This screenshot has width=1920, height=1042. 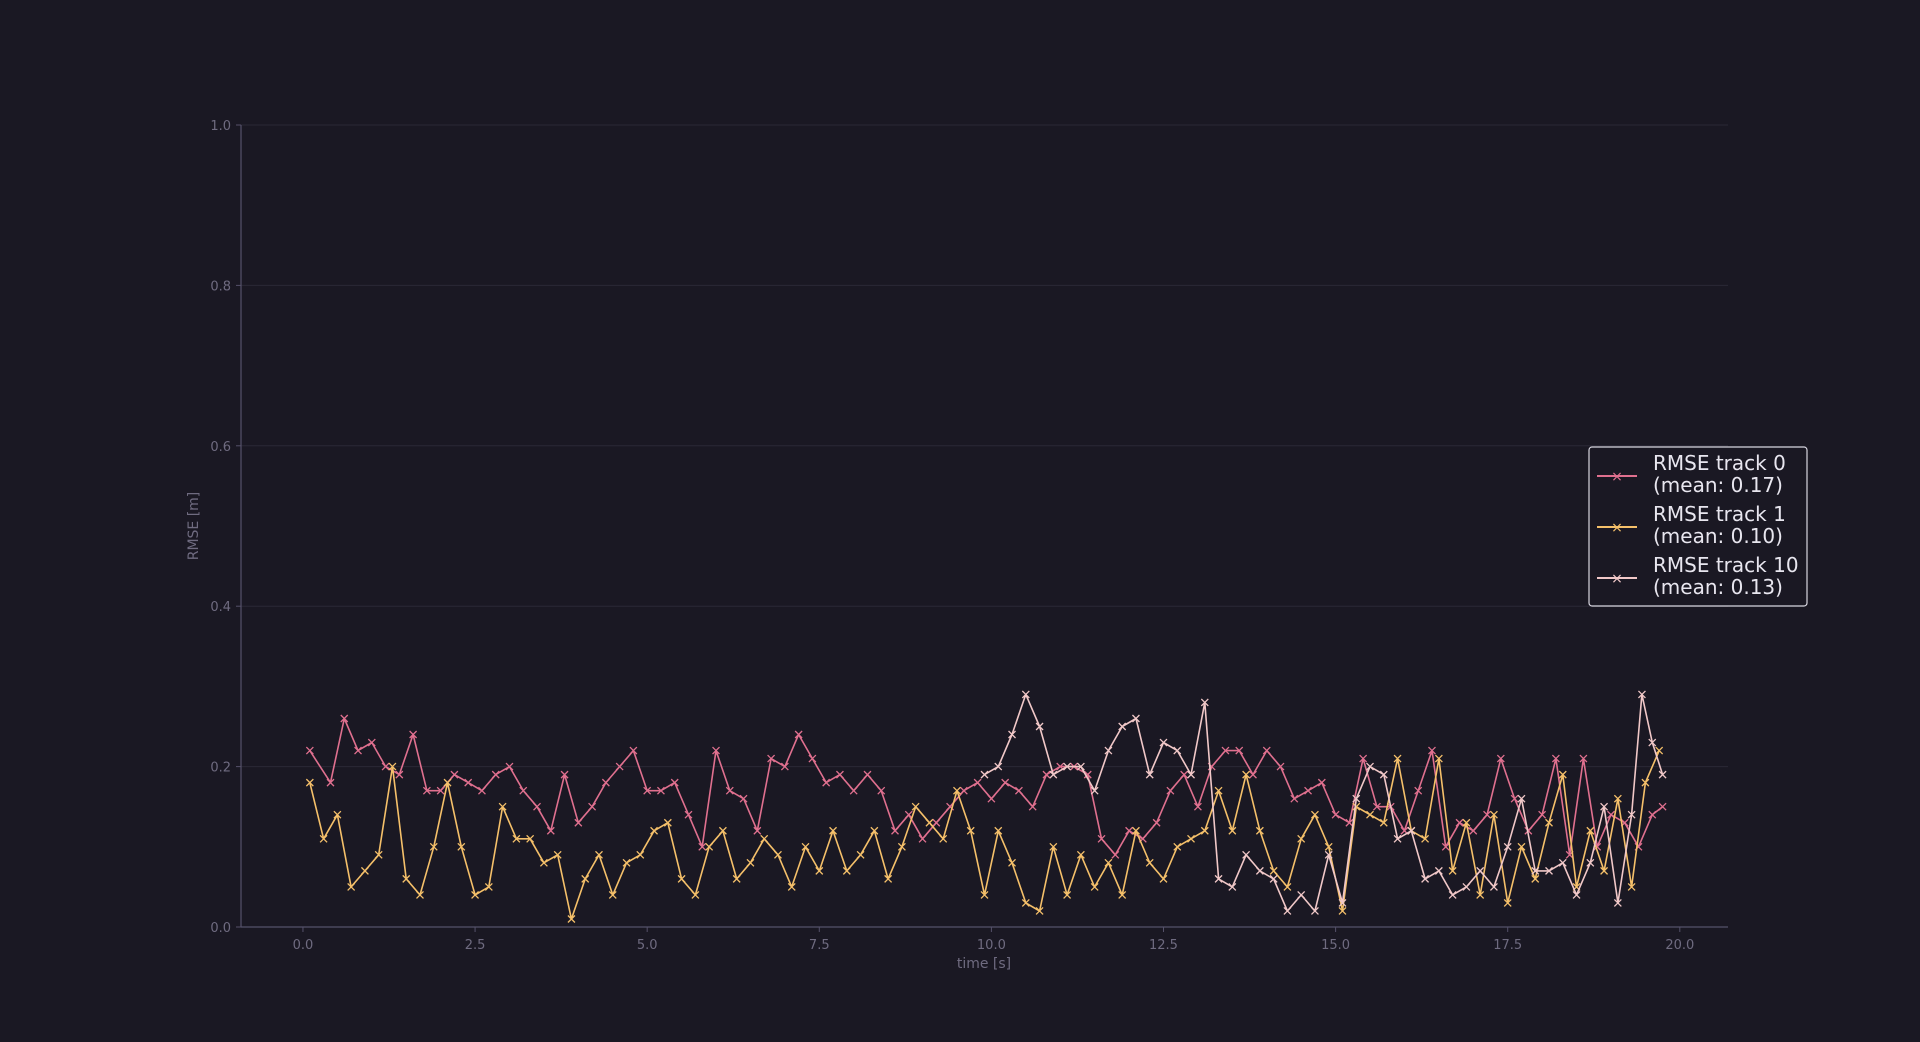 I want to click on legend-marker-track-1: ×, so click(x=1617, y=528).